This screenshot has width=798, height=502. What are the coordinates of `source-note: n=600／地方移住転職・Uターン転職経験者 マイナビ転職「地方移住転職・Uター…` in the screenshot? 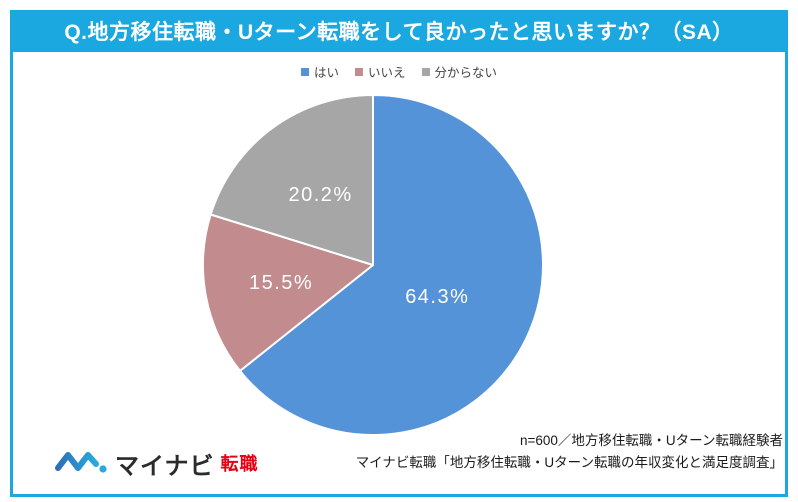 It's located at (569, 452).